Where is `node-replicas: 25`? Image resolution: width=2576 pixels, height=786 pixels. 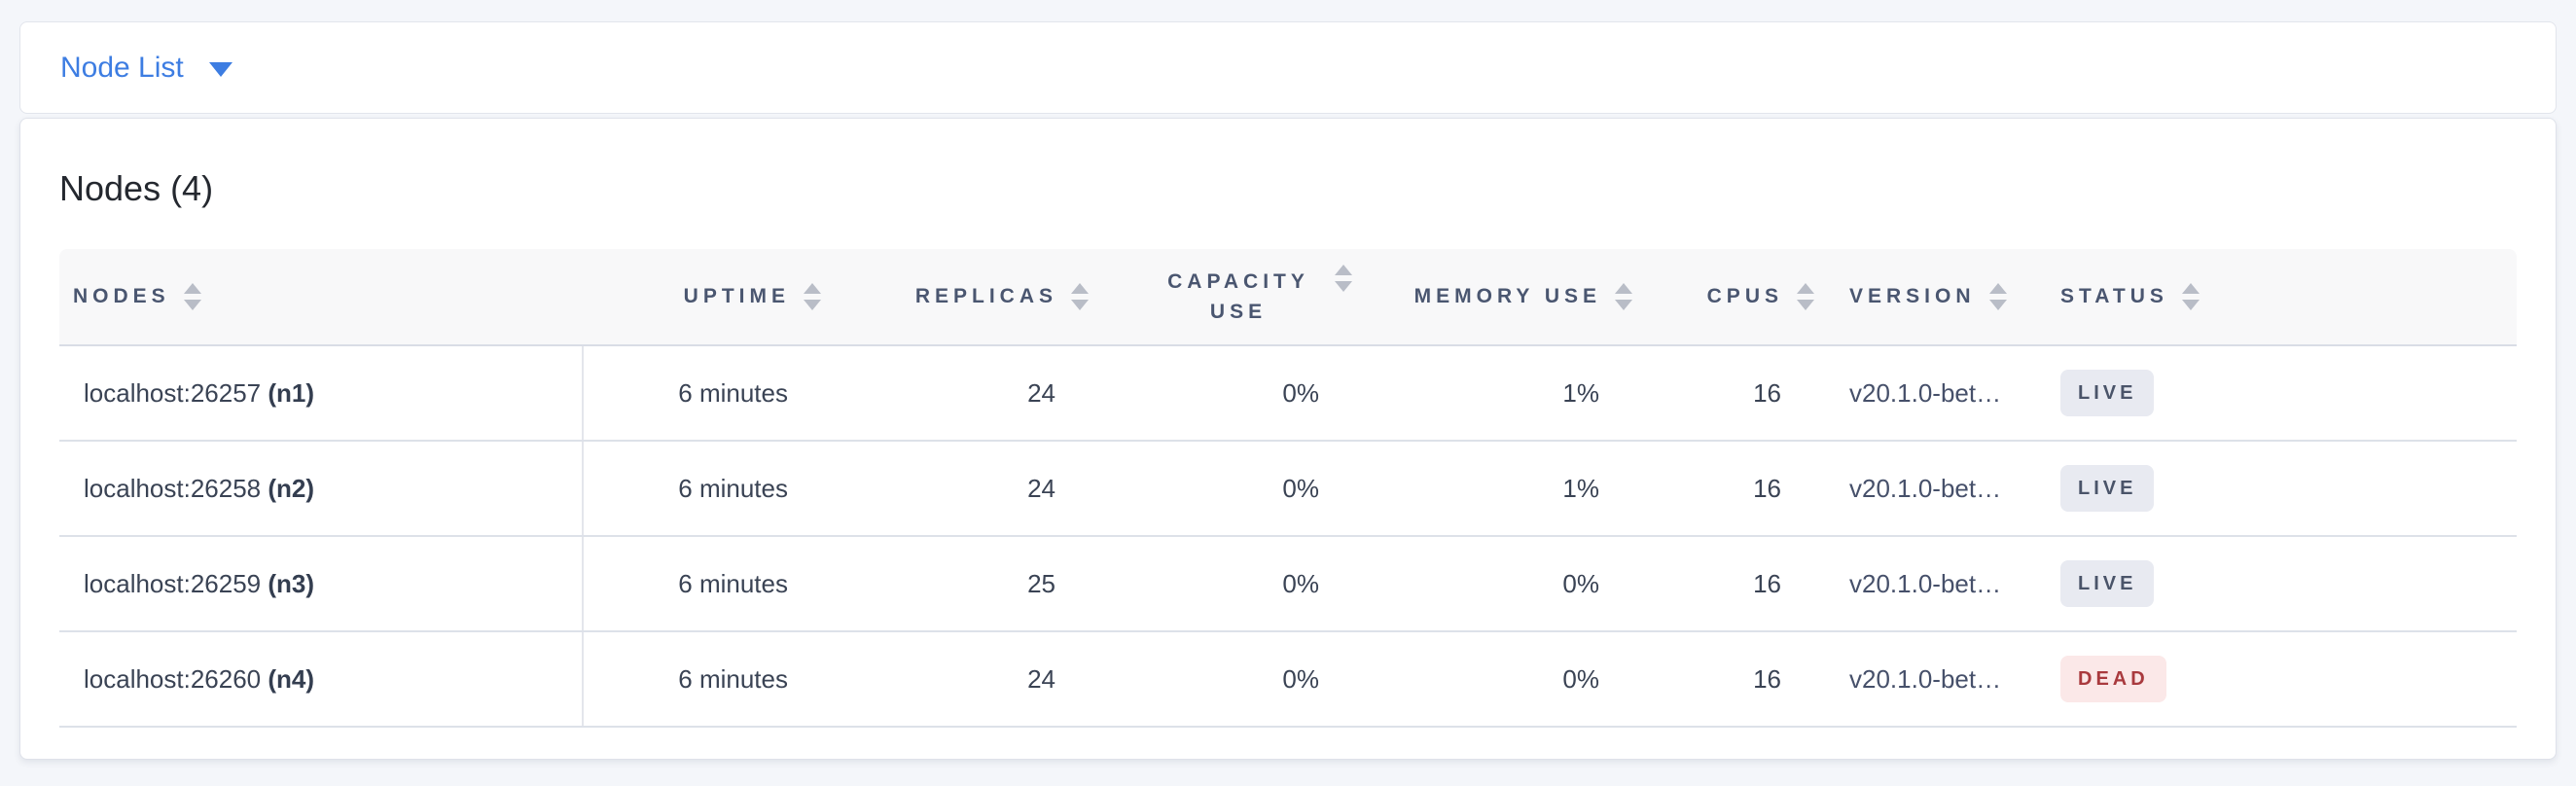 node-replicas: 25 is located at coordinates (955, 584).